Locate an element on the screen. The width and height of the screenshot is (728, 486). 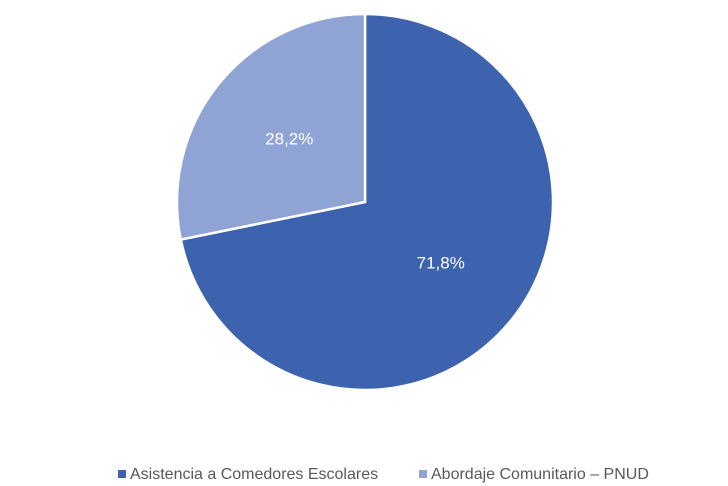
legend-label: Abordaje Comunitario – PNUD is located at coordinates (540, 474).